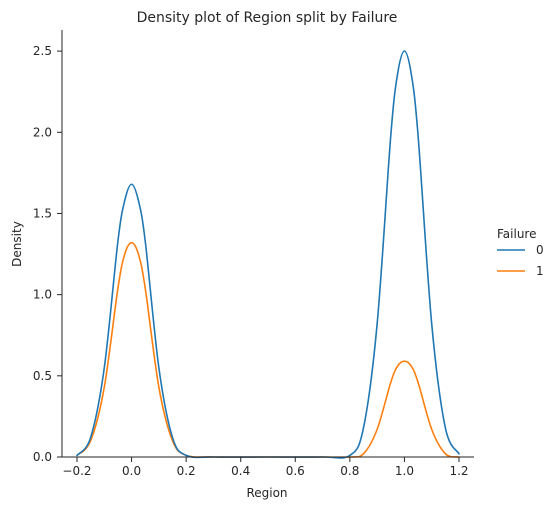 The width and height of the screenshot is (556, 510). Describe the element at coordinates (42, 376) in the screenshot. I see `y-tick-label: 0.5` at that location.